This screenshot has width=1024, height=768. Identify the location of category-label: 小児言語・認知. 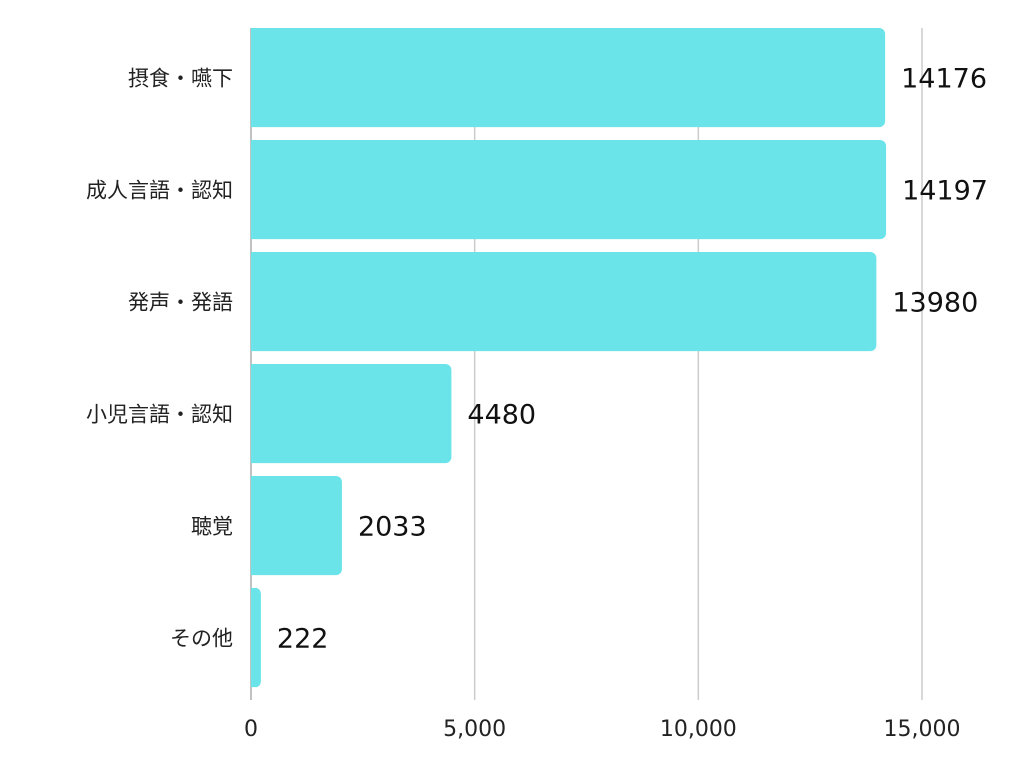
(159, 415).